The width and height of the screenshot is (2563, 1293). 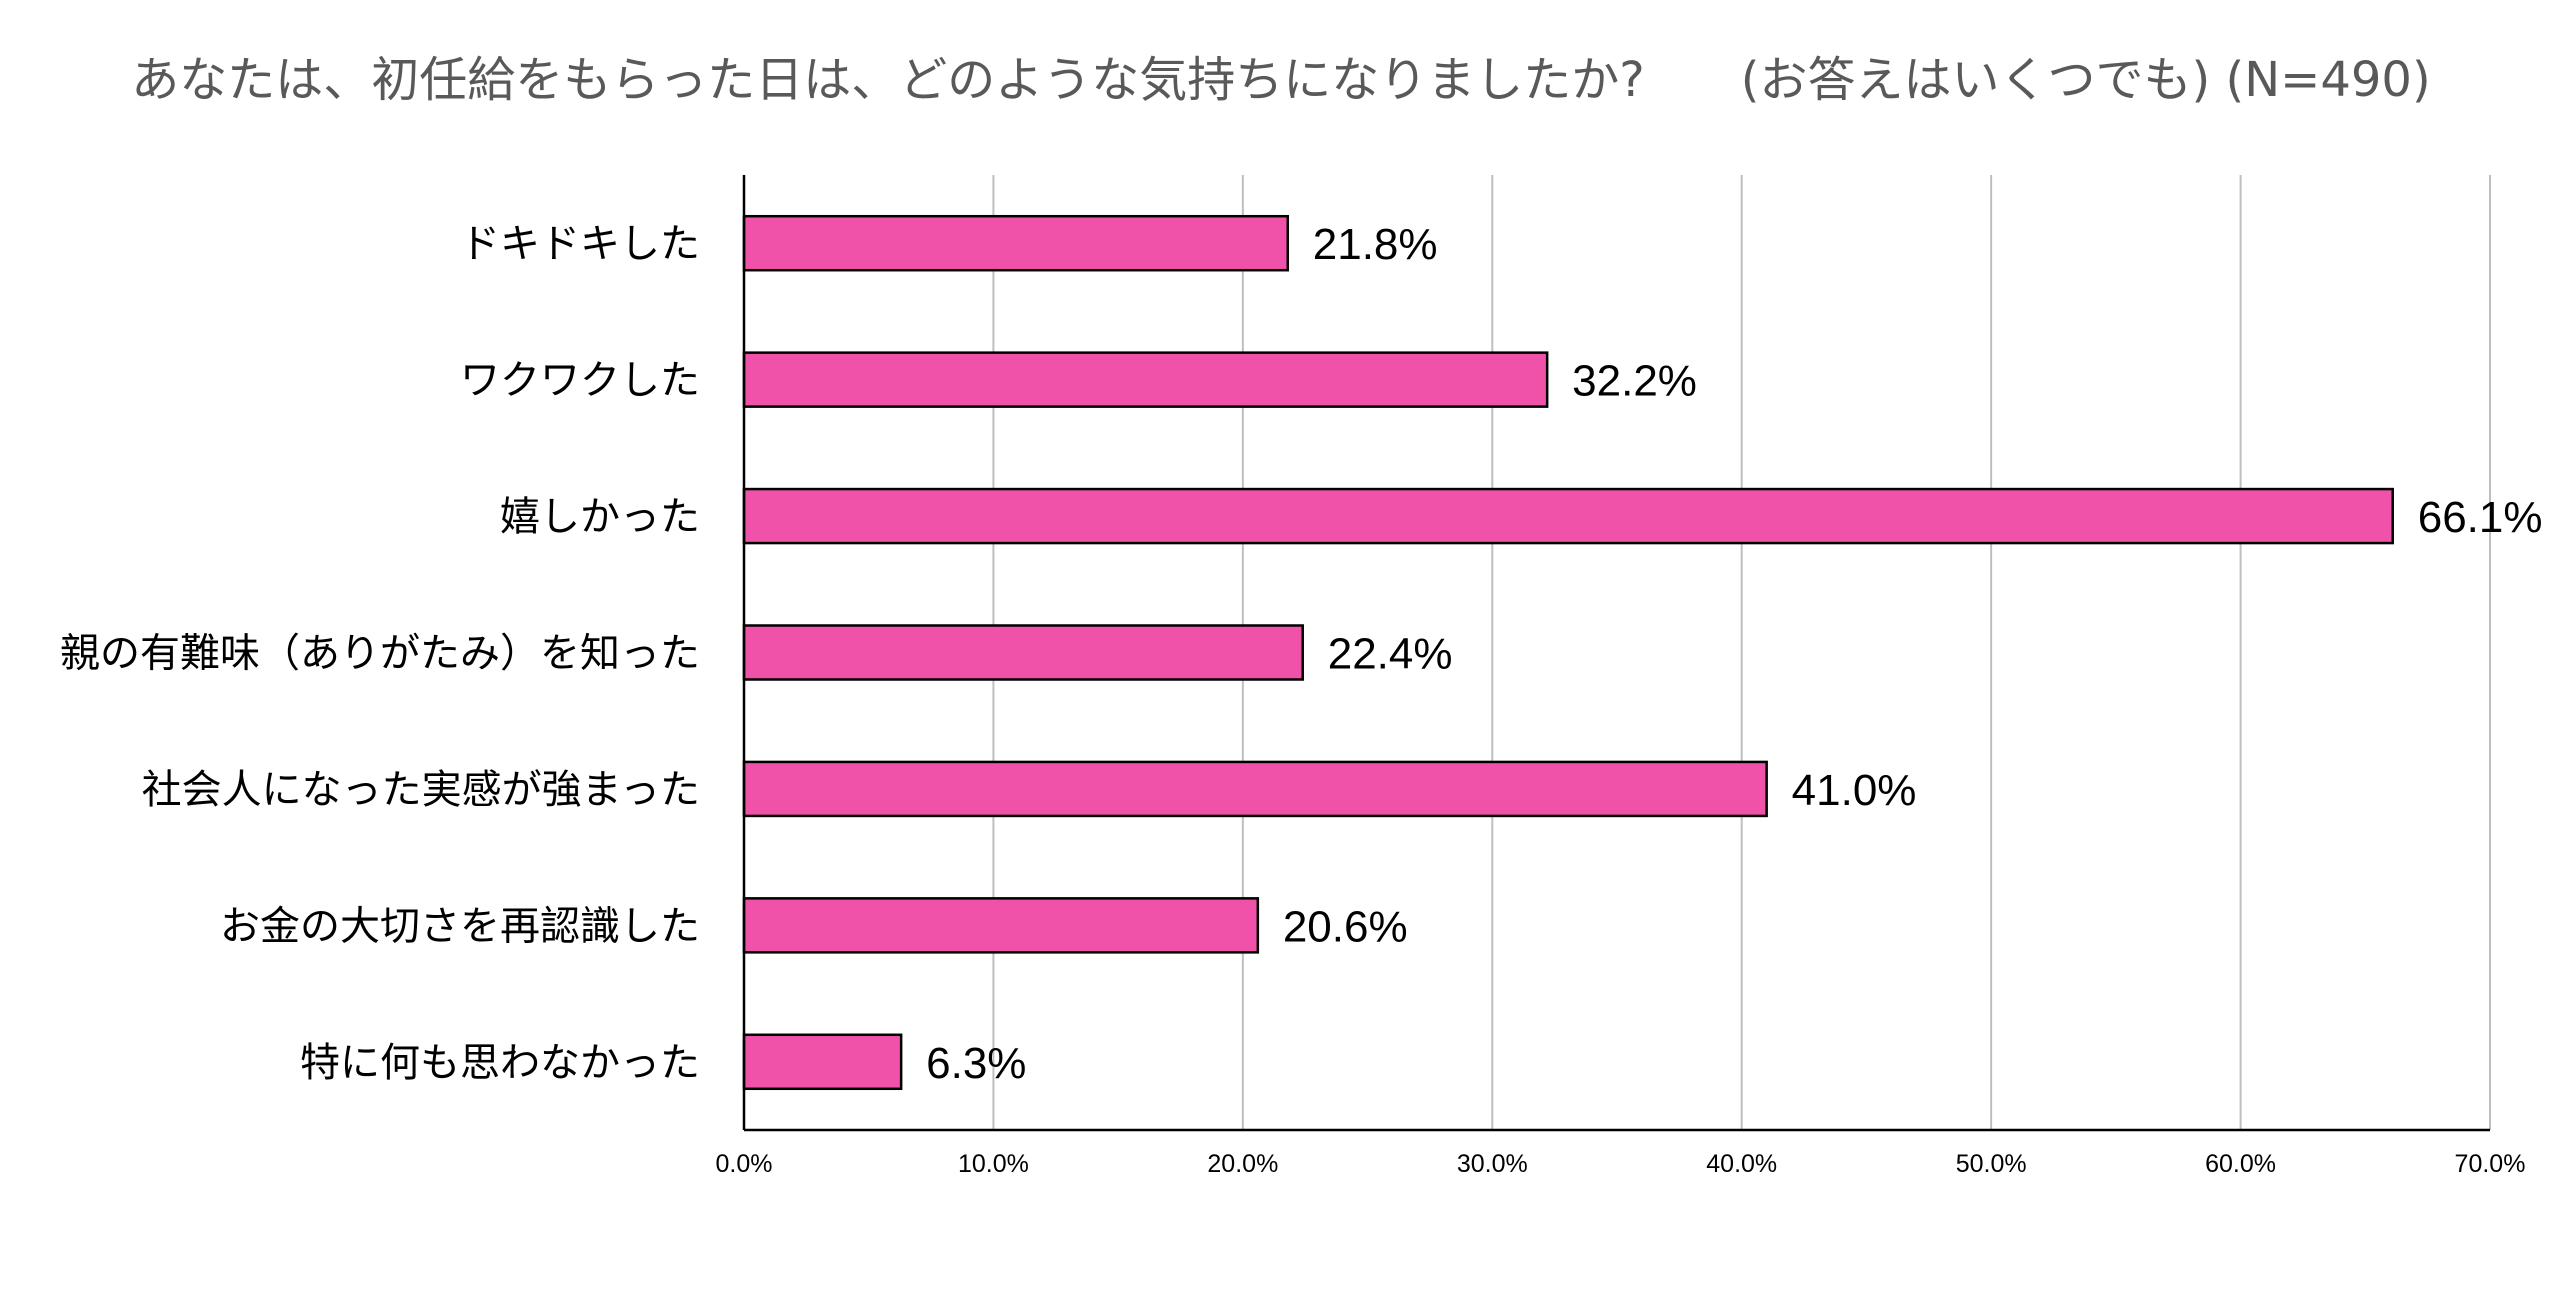 I want to click on data-label: 66.1%, so click(x=2480, y=517).